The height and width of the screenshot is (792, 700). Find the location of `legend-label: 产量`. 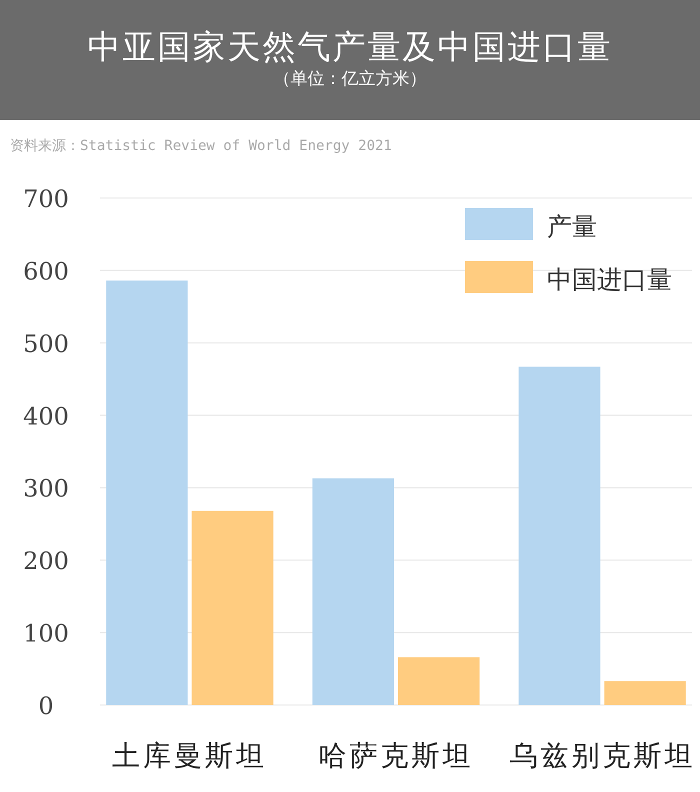

legend-label: 产量 is located at coordinates (572, 226).